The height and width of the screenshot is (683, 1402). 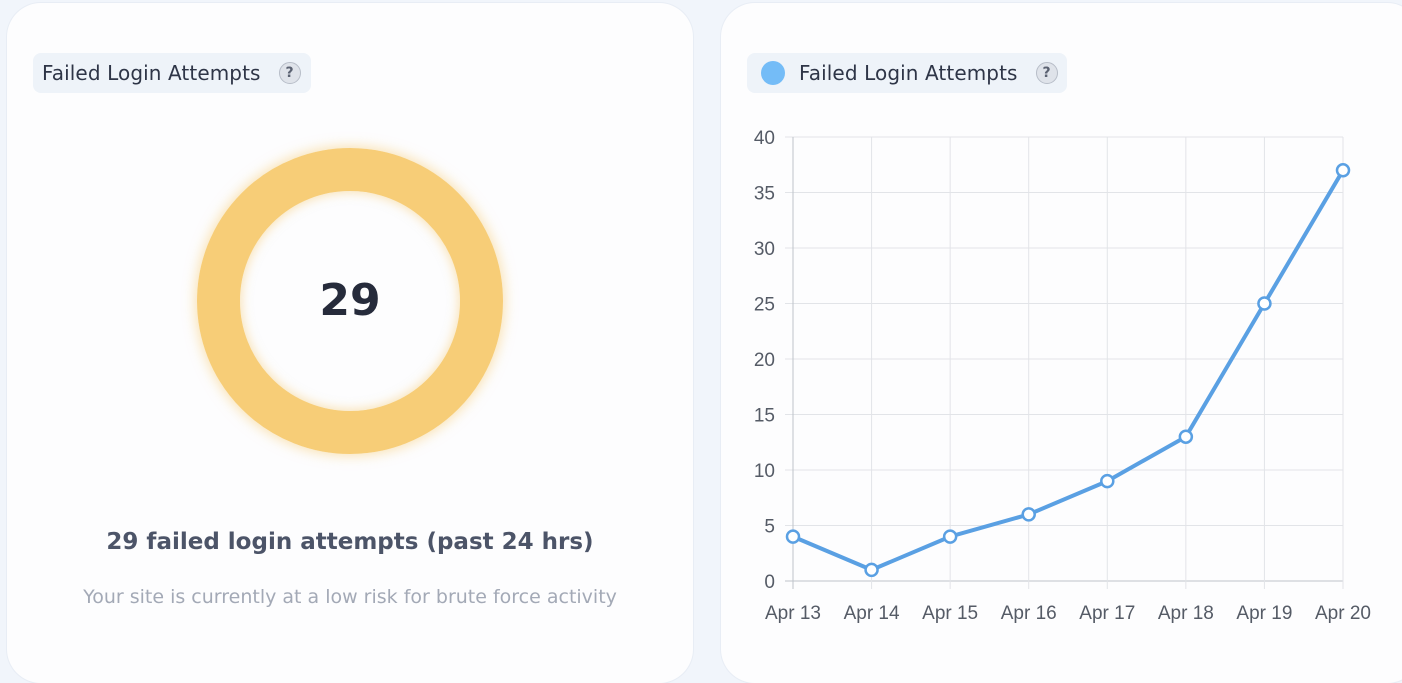 What do you see at coordinates (773, 73) in the screenshot?
I see `legend-dot-icon` at bounding box center [773, 73].